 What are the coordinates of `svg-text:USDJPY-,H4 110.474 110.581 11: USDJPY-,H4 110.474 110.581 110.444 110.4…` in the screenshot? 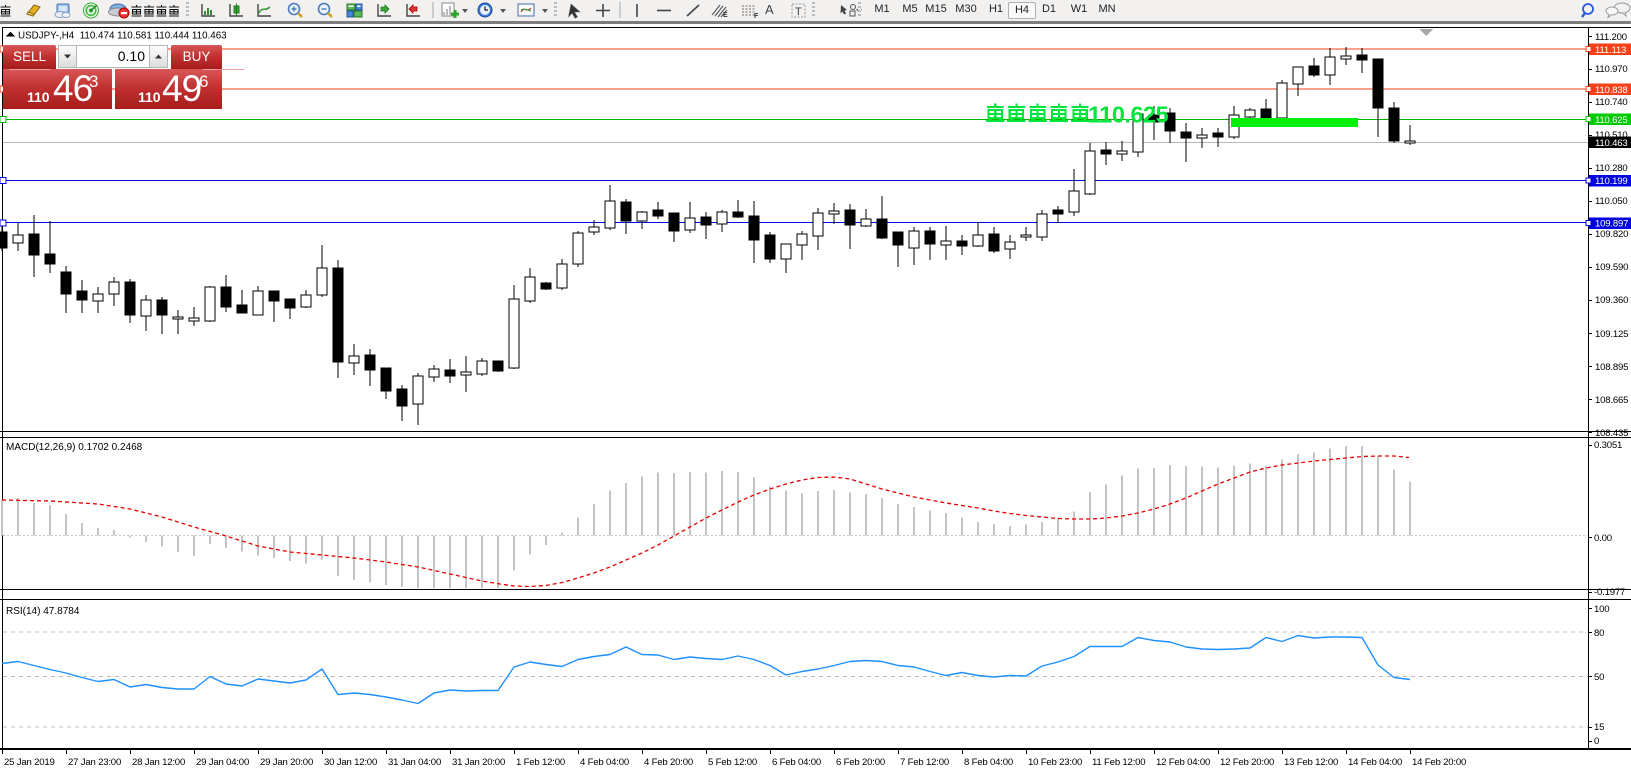 It's located at (122, 36).